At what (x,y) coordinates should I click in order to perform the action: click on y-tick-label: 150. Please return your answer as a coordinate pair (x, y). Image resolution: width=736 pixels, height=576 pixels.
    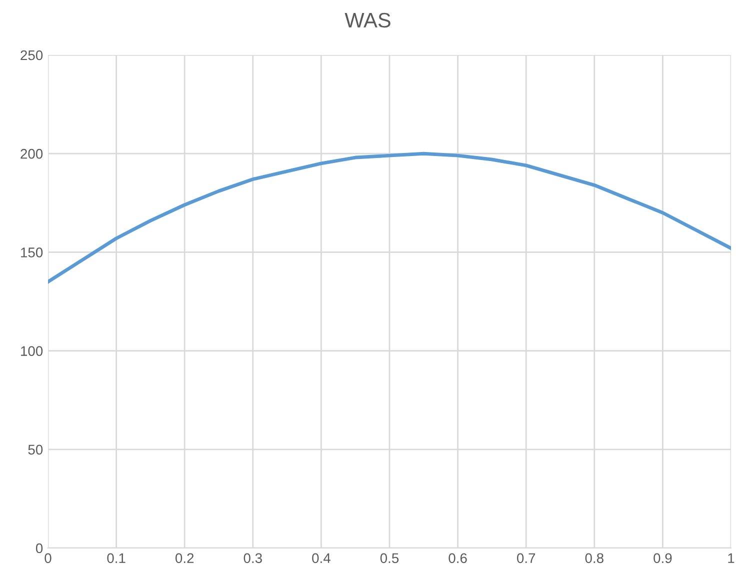
    Looking at the image, I should click on (32, 253).